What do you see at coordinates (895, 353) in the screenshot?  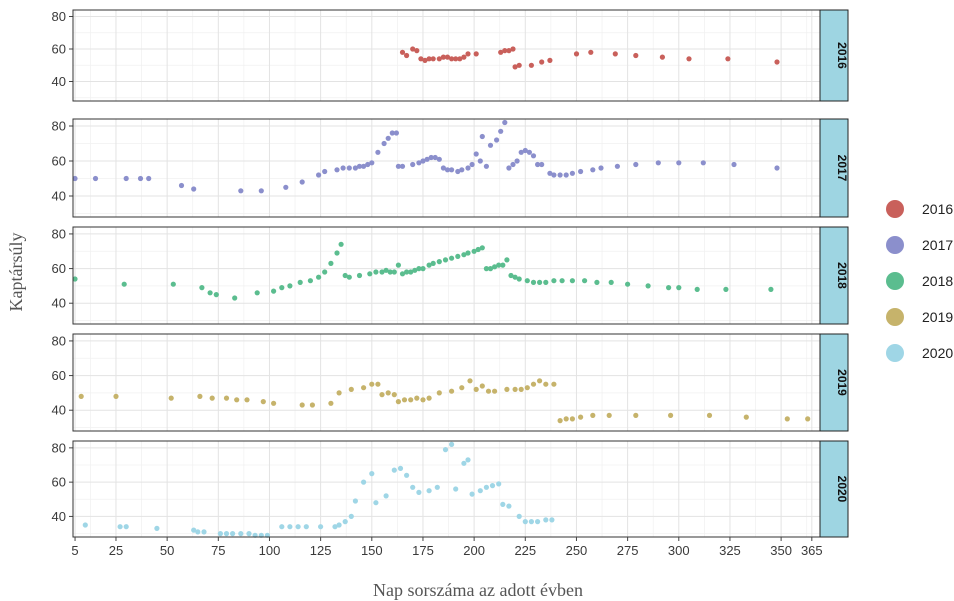 I see `legend-key-2020` at bounding box center [895, 353].